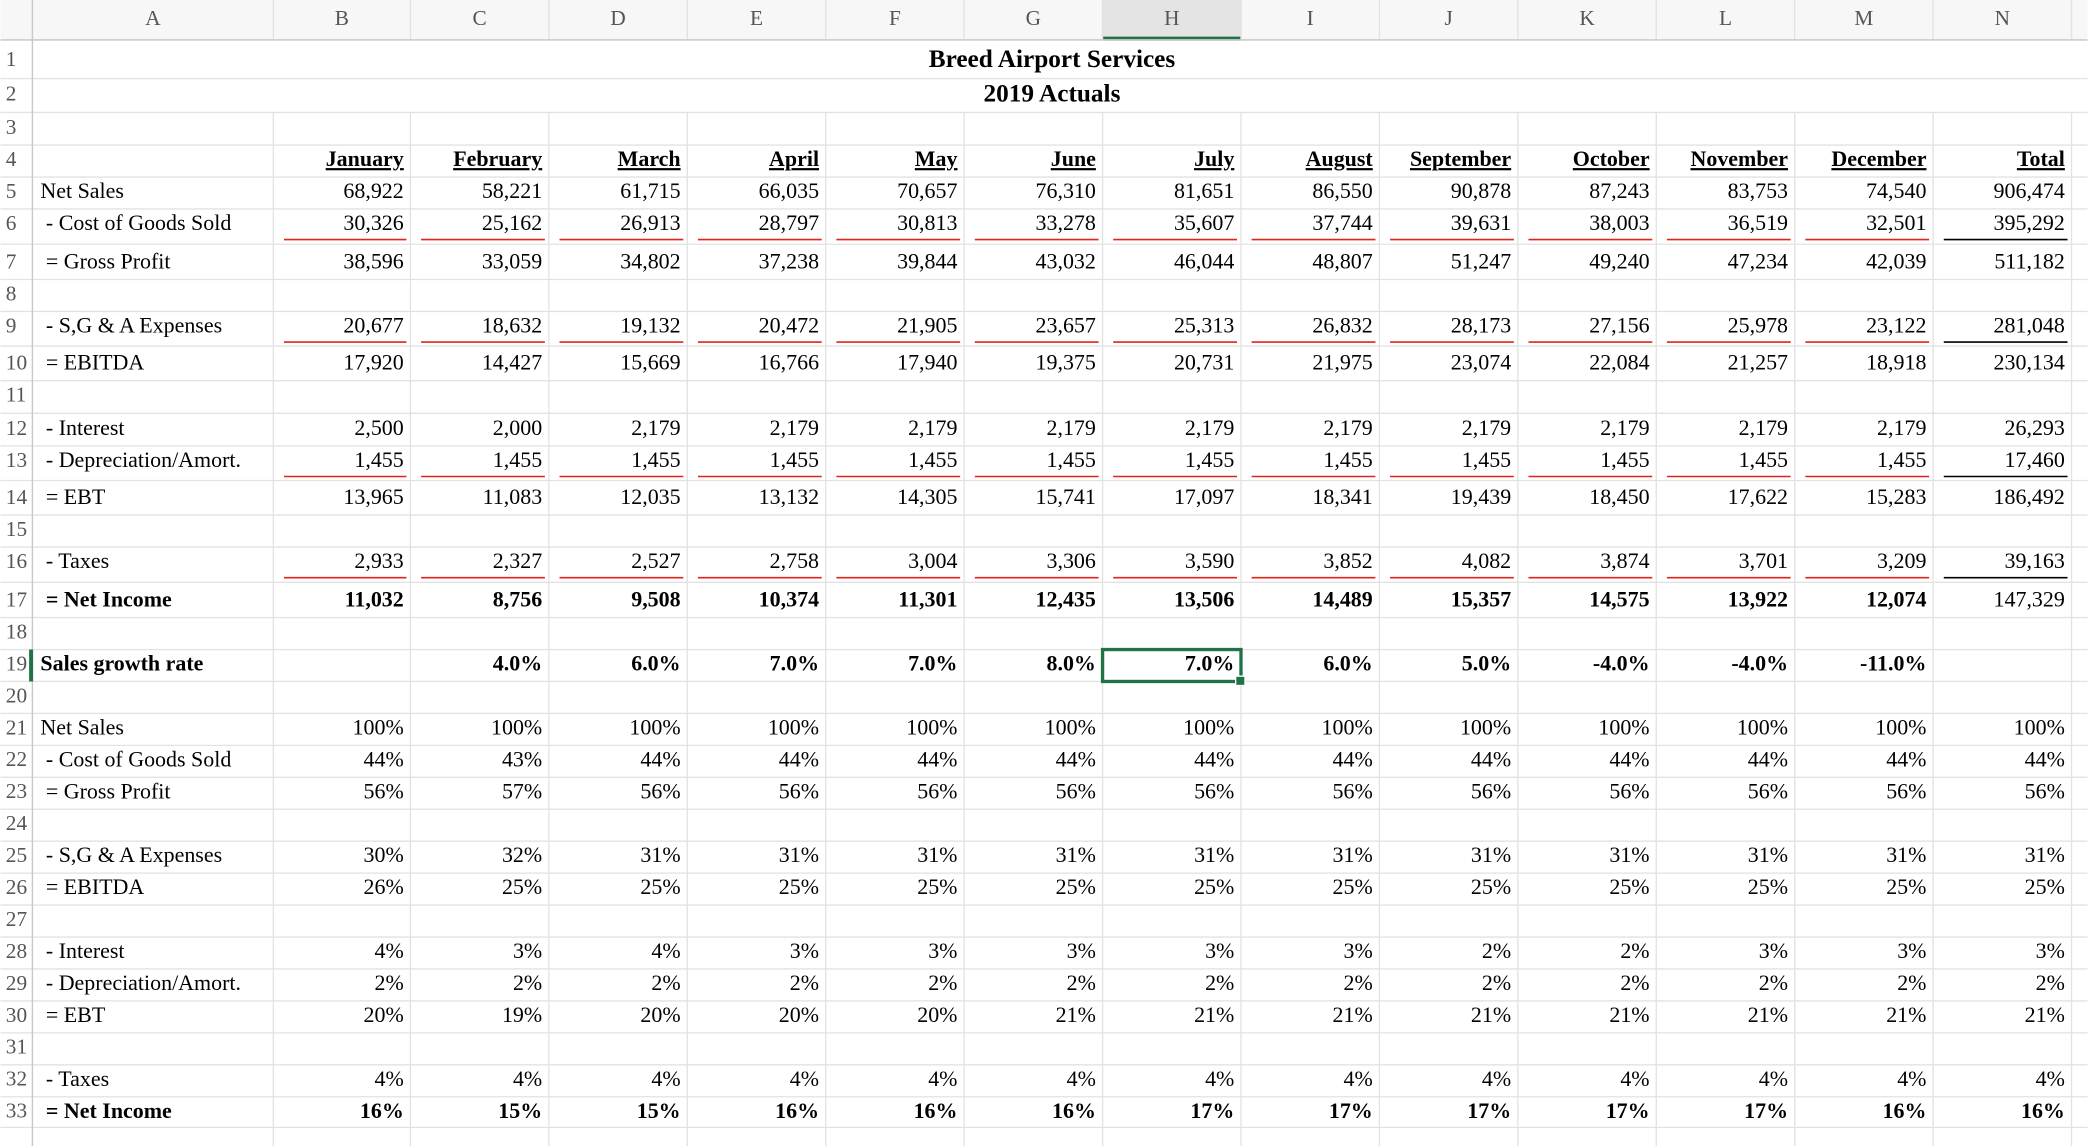 The image size is (2088, 1146). I want to click on cell-value: 32%, so click(522, 854).